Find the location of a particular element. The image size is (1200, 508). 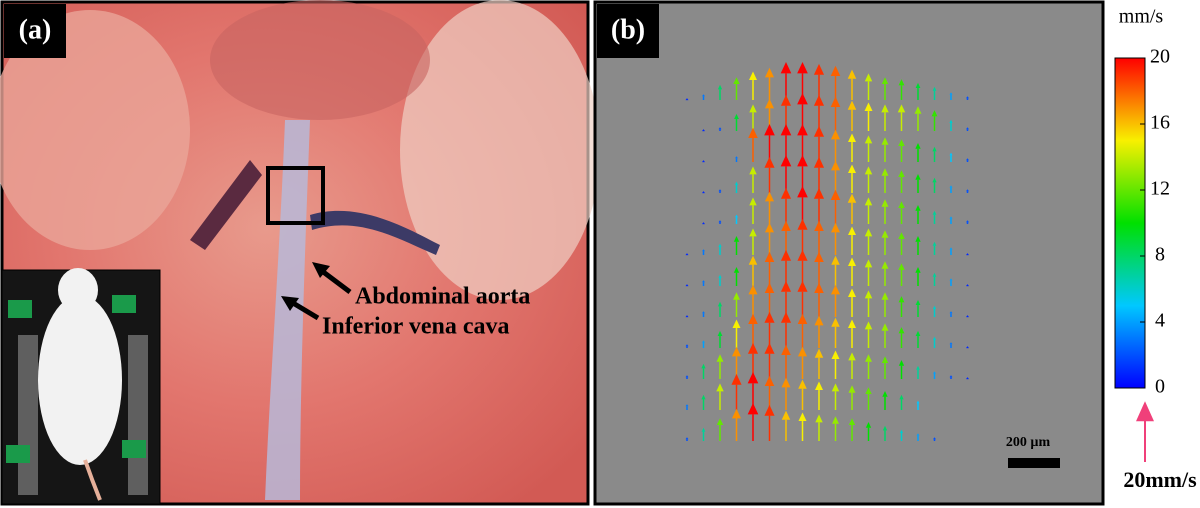

mouse is located at coordinates (80, 380).